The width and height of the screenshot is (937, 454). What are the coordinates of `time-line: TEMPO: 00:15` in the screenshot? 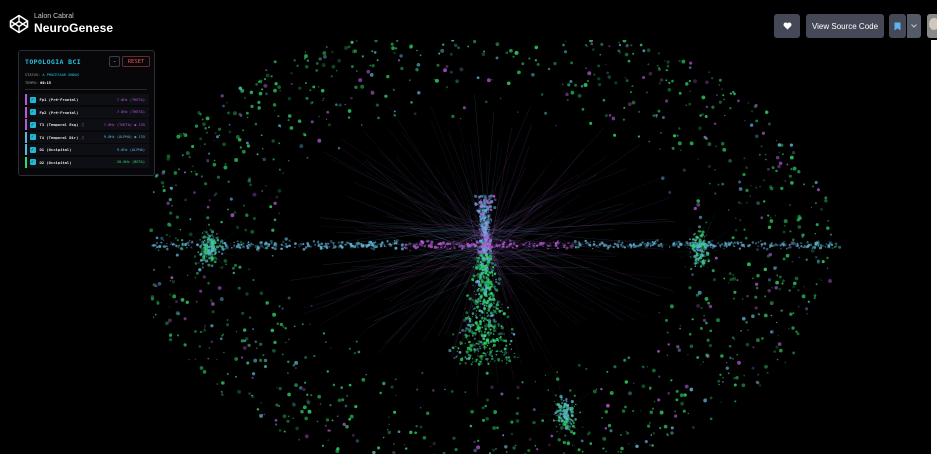 It's located at (38, 83).